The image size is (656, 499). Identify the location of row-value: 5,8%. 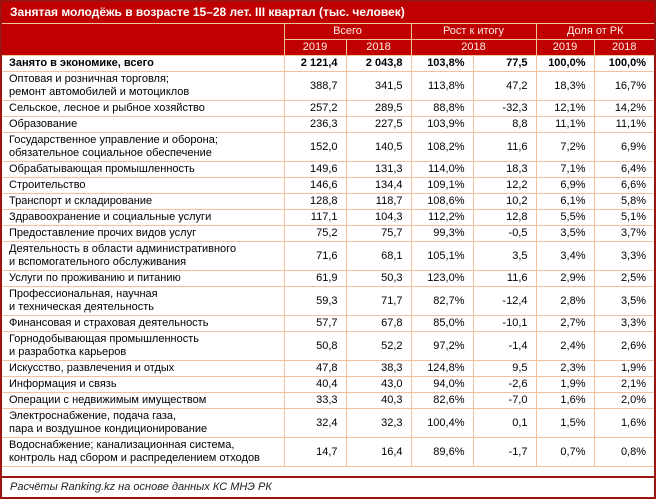
(624, 201).